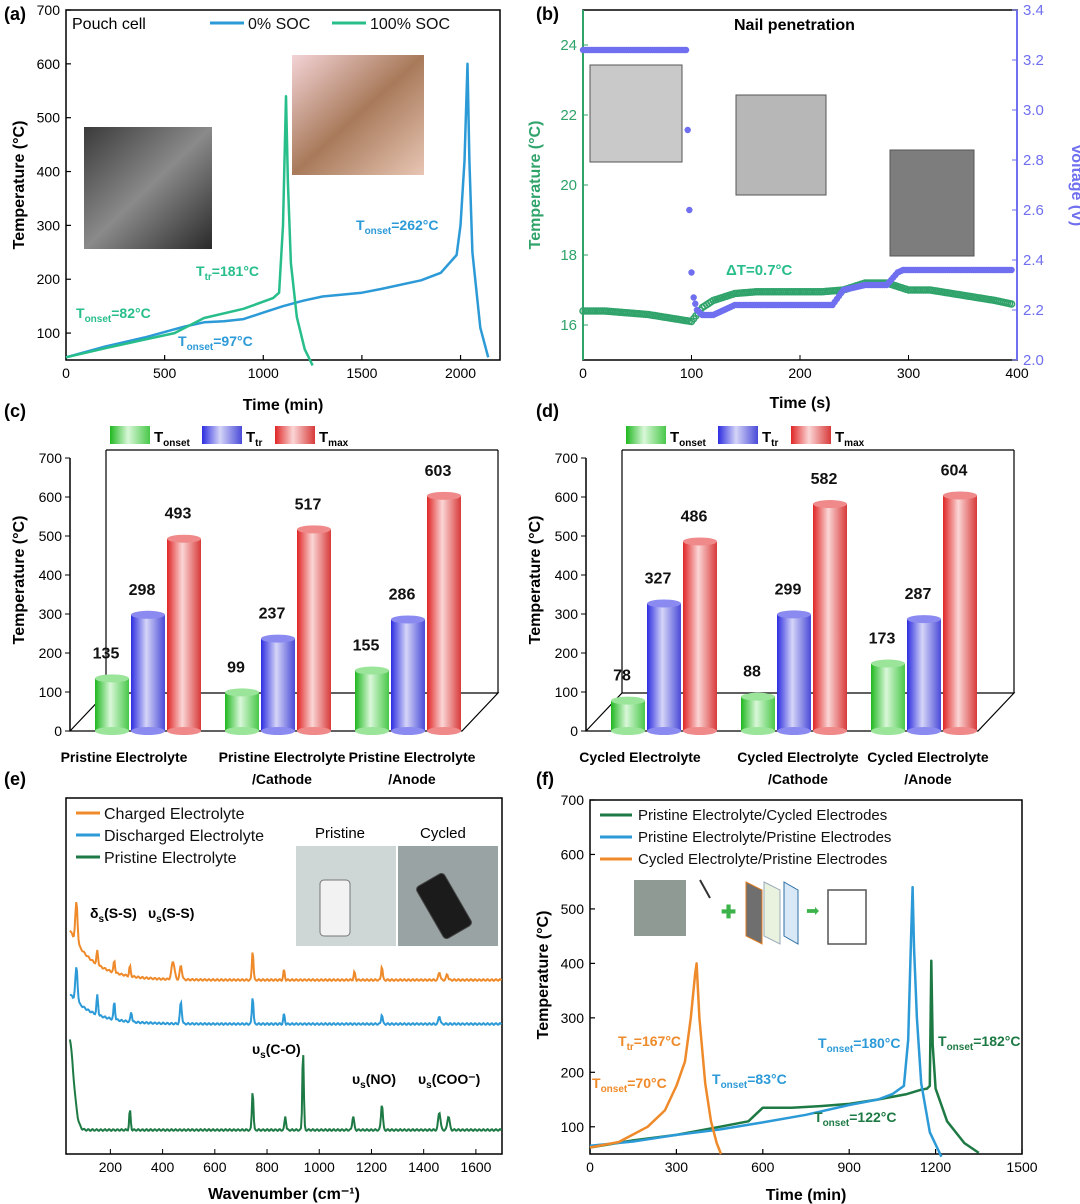 This screenshot has height=1204, width=1080. Describe the element at coordinates (282, 779) in the screenshot. I see `c-category-1-1: /Cathode` at that location.